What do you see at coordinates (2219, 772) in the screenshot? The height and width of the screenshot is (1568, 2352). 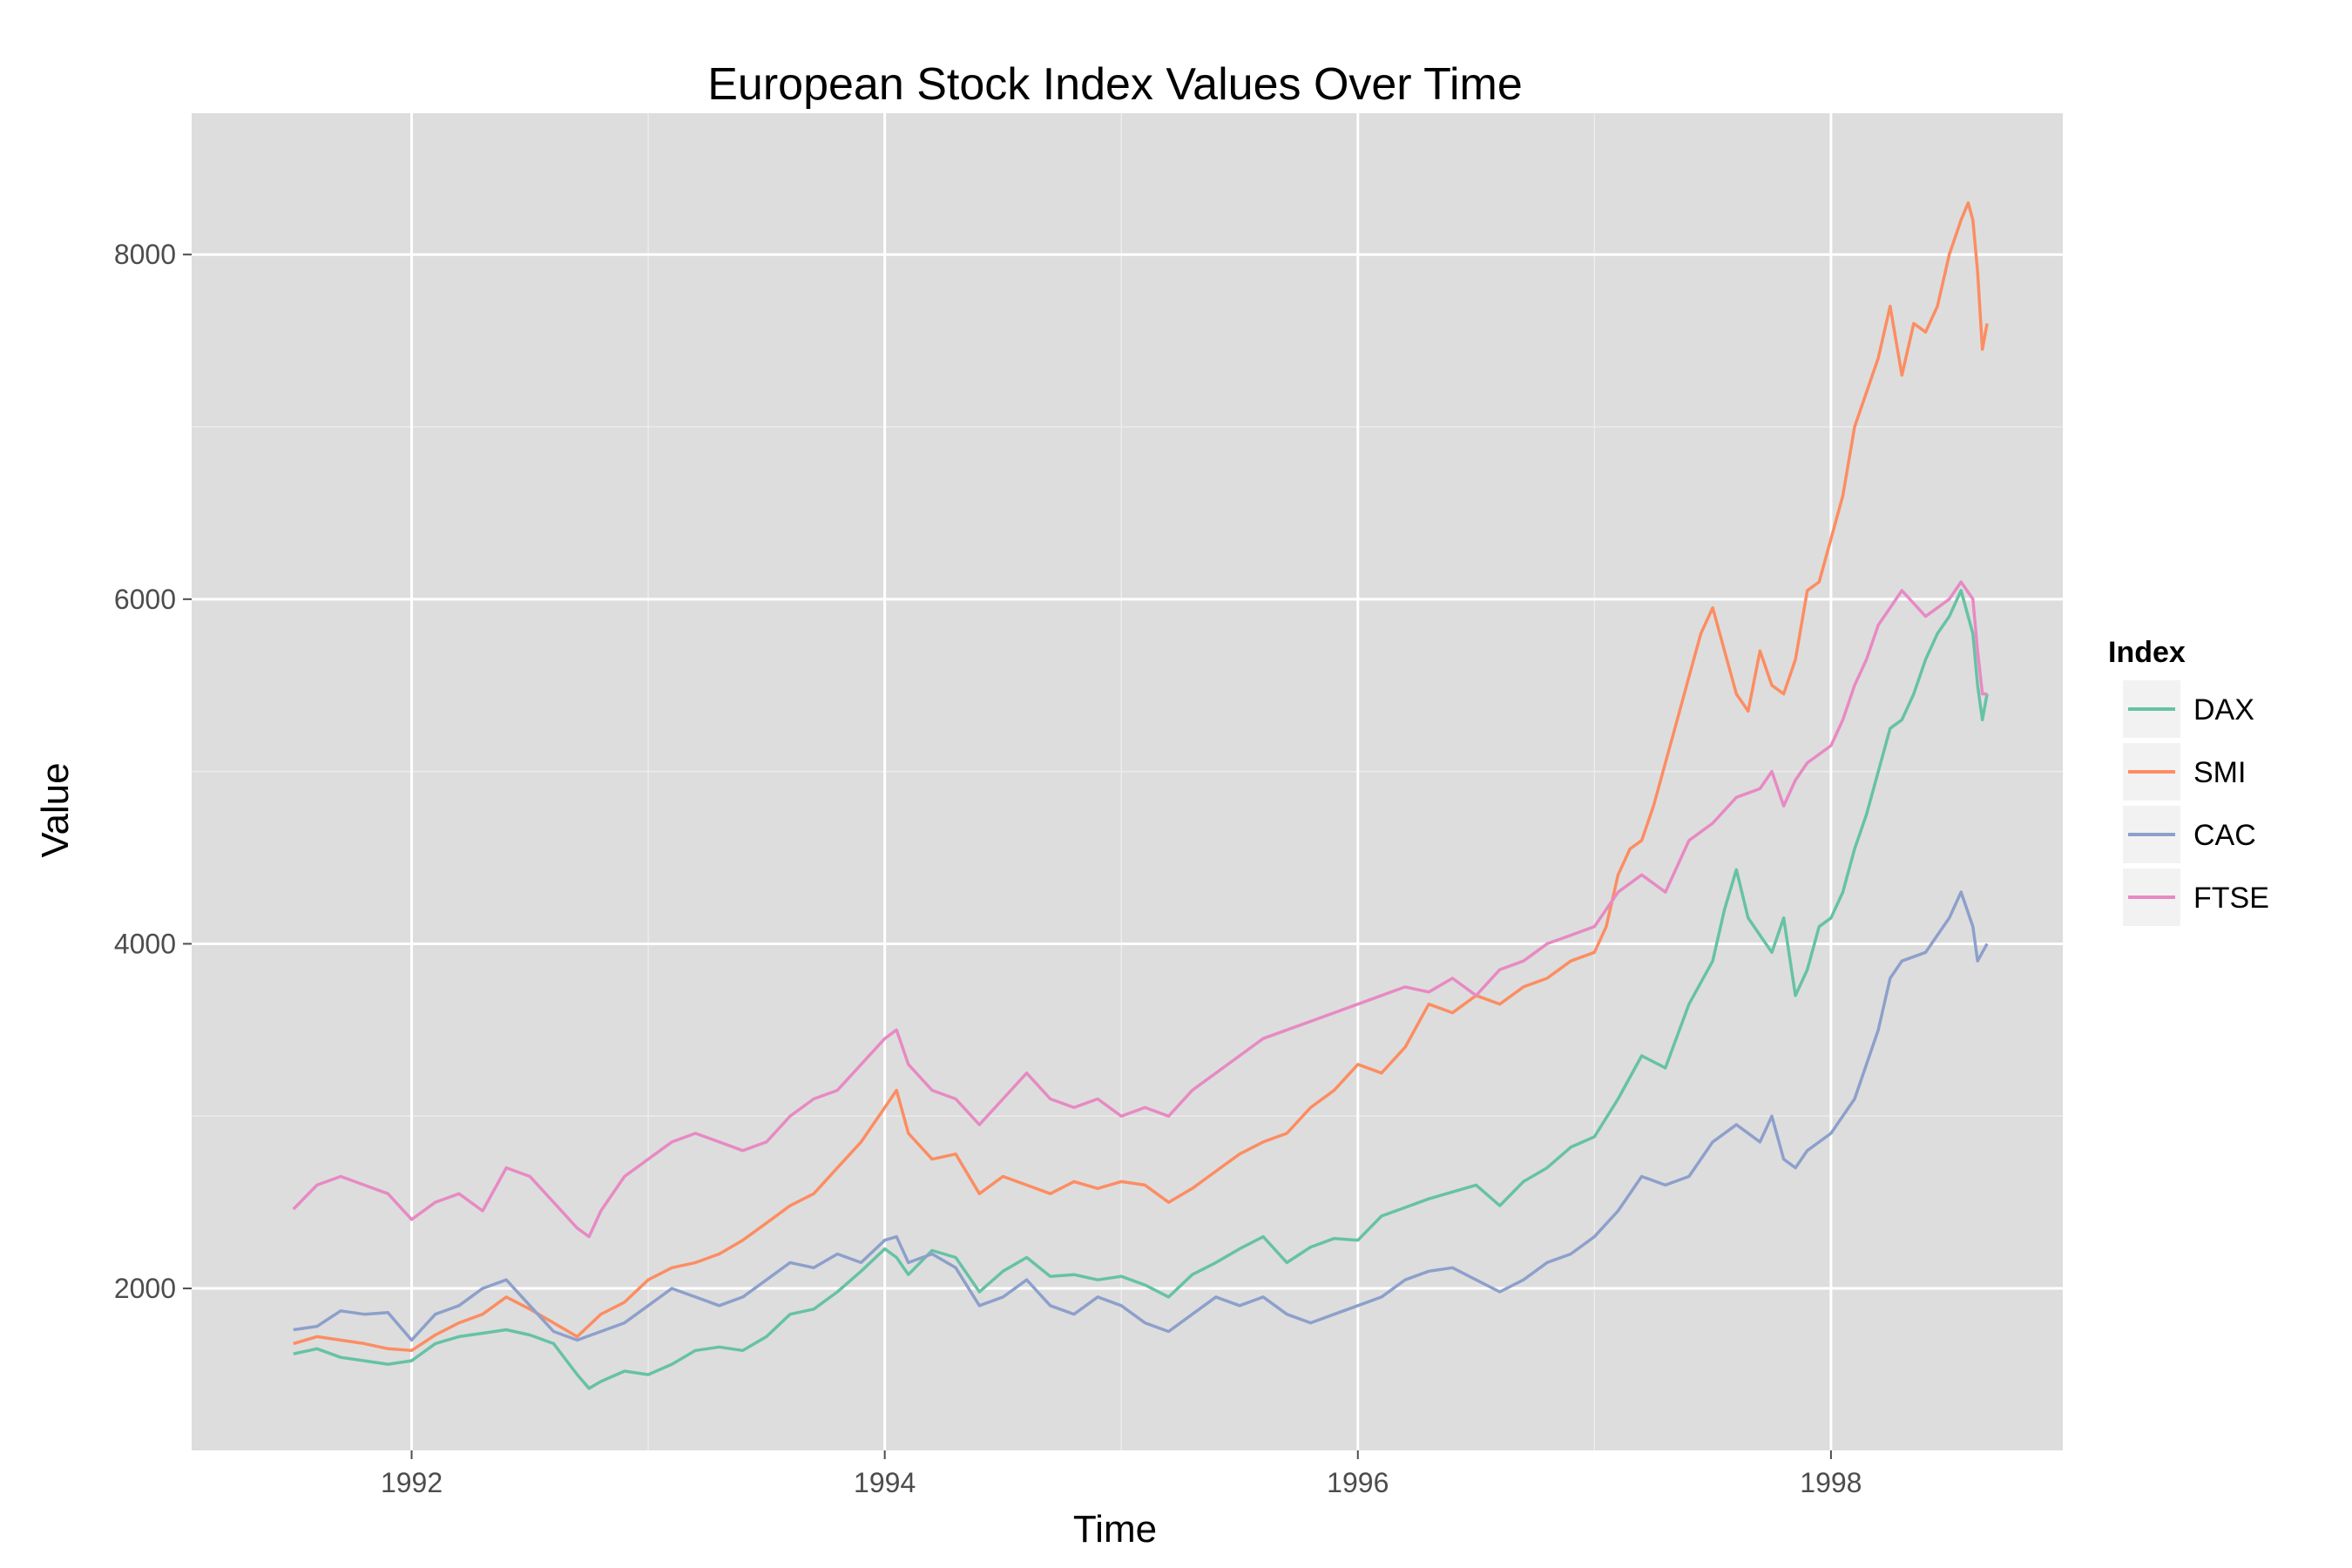 I see `legend-label: SMI` at bounding box center [2219, 772].